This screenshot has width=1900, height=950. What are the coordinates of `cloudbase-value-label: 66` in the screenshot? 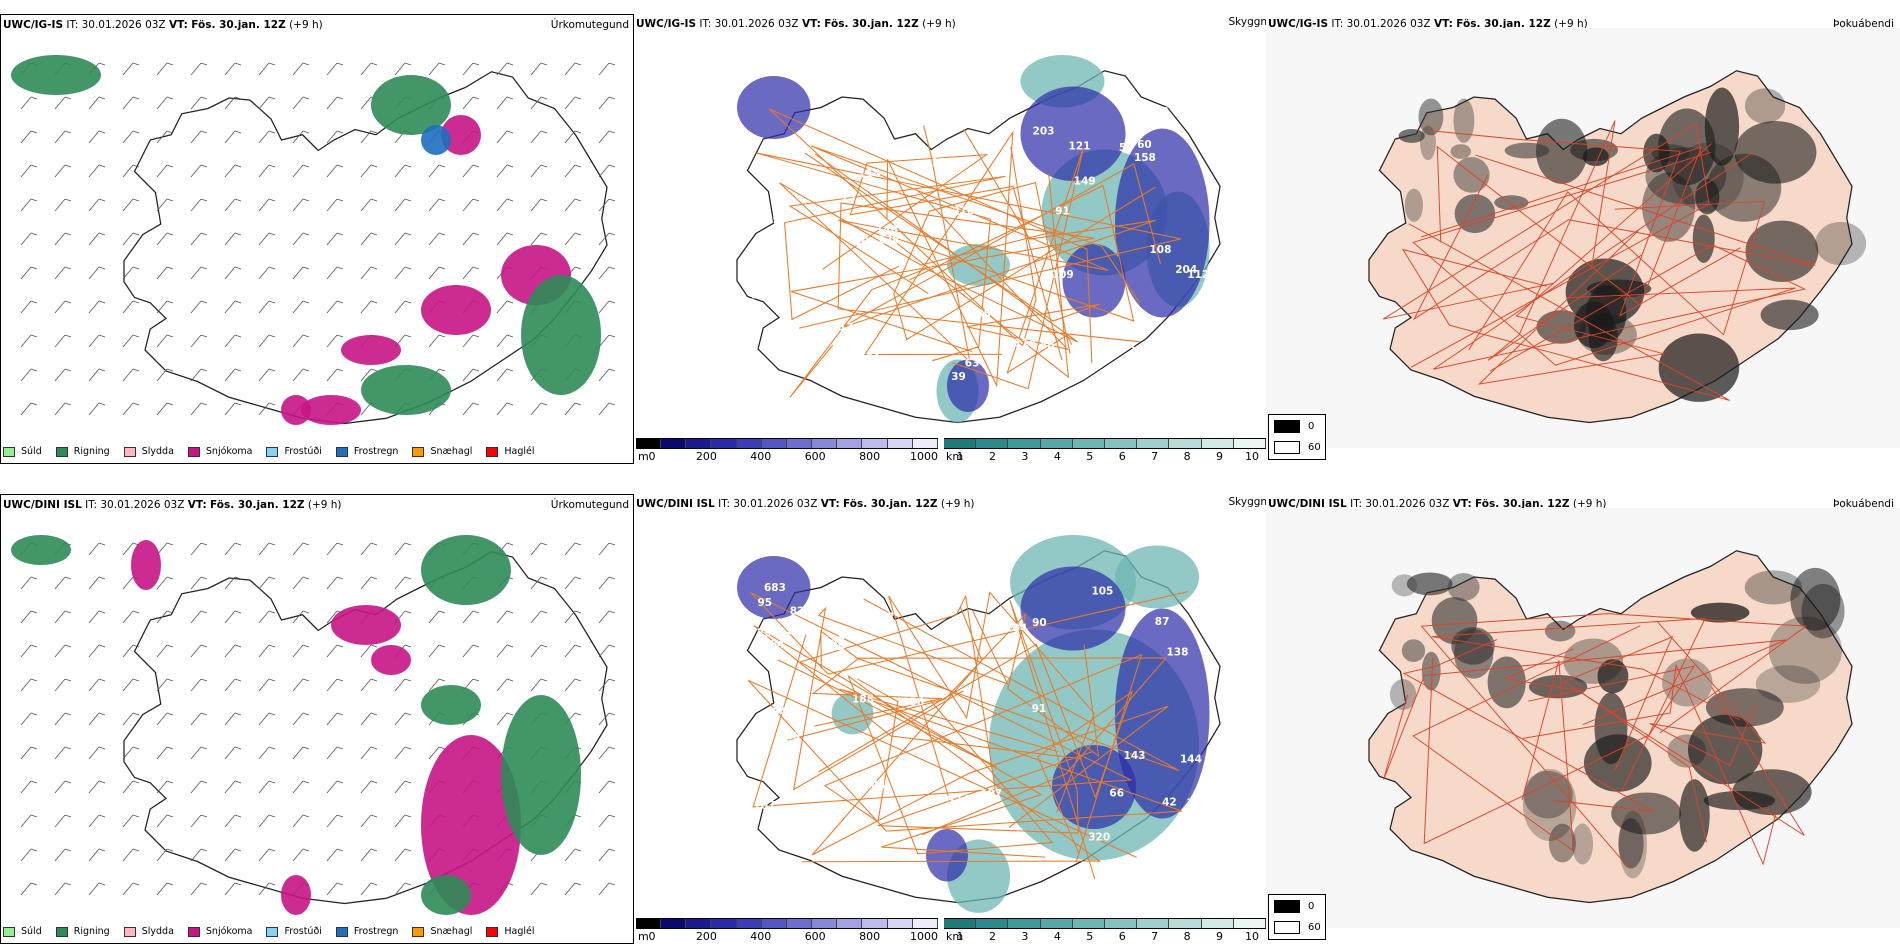 It's located at (1116, 794).